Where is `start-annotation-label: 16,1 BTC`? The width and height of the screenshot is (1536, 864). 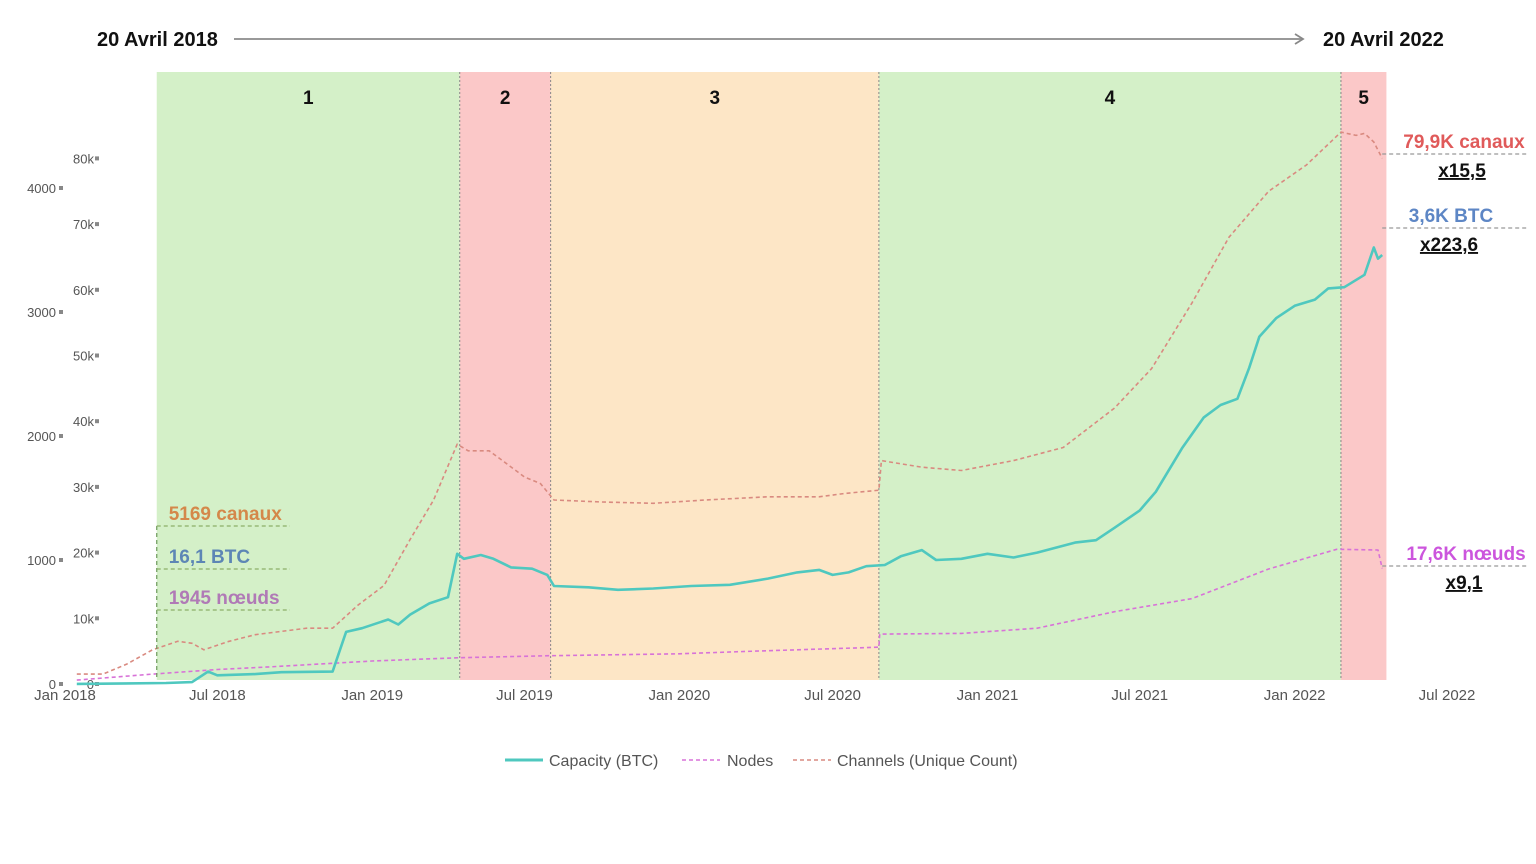
start-annotation-label: 16,1 BTC is located at coordinates (210, 557).